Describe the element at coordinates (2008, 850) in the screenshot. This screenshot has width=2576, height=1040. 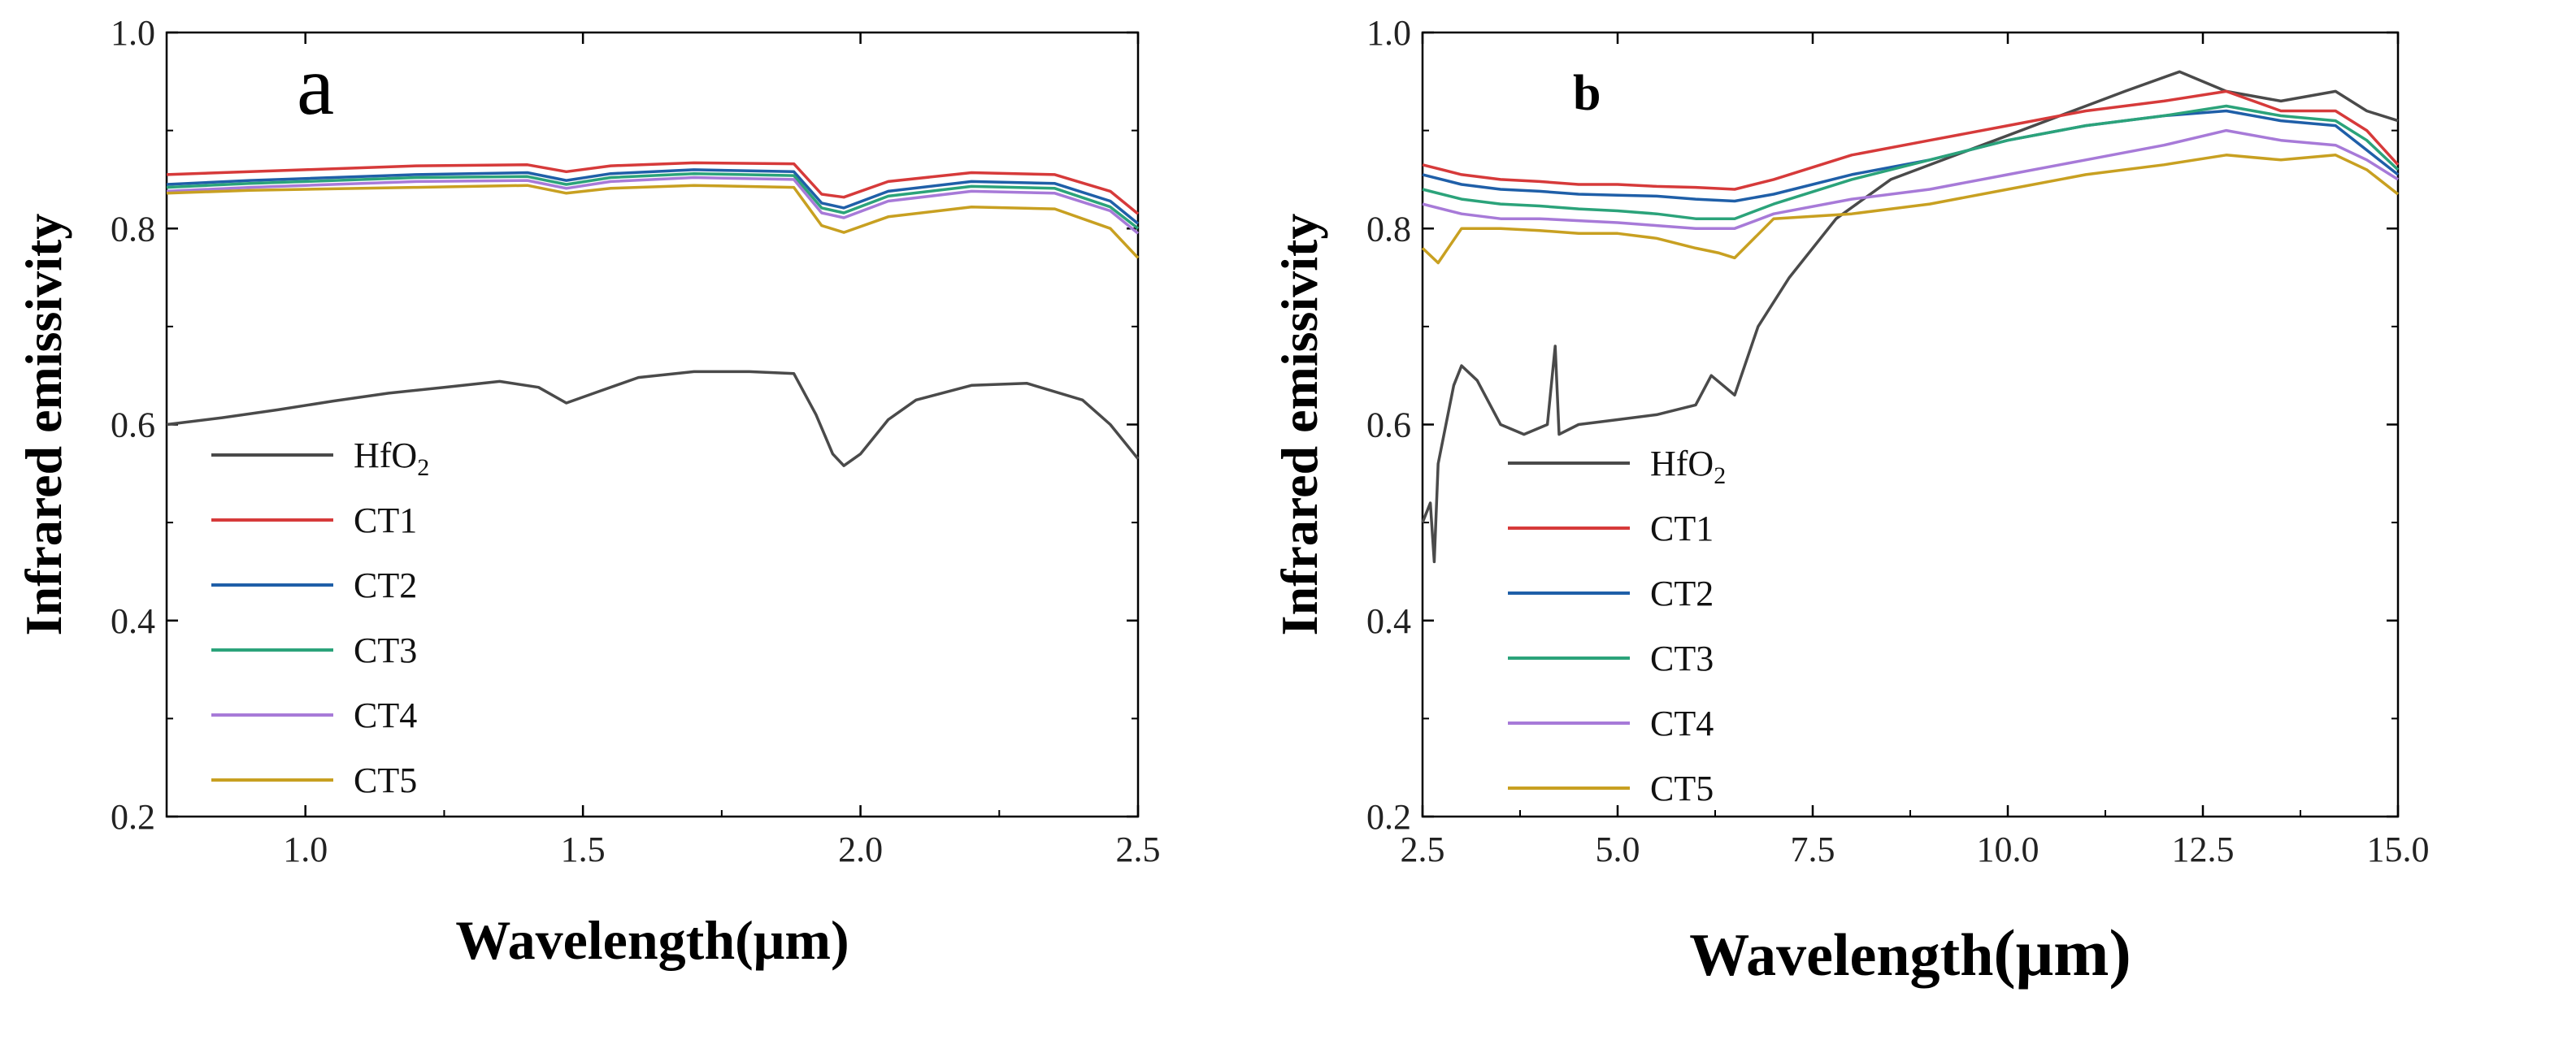
I see `x-tick-label: 10.0` at that location.